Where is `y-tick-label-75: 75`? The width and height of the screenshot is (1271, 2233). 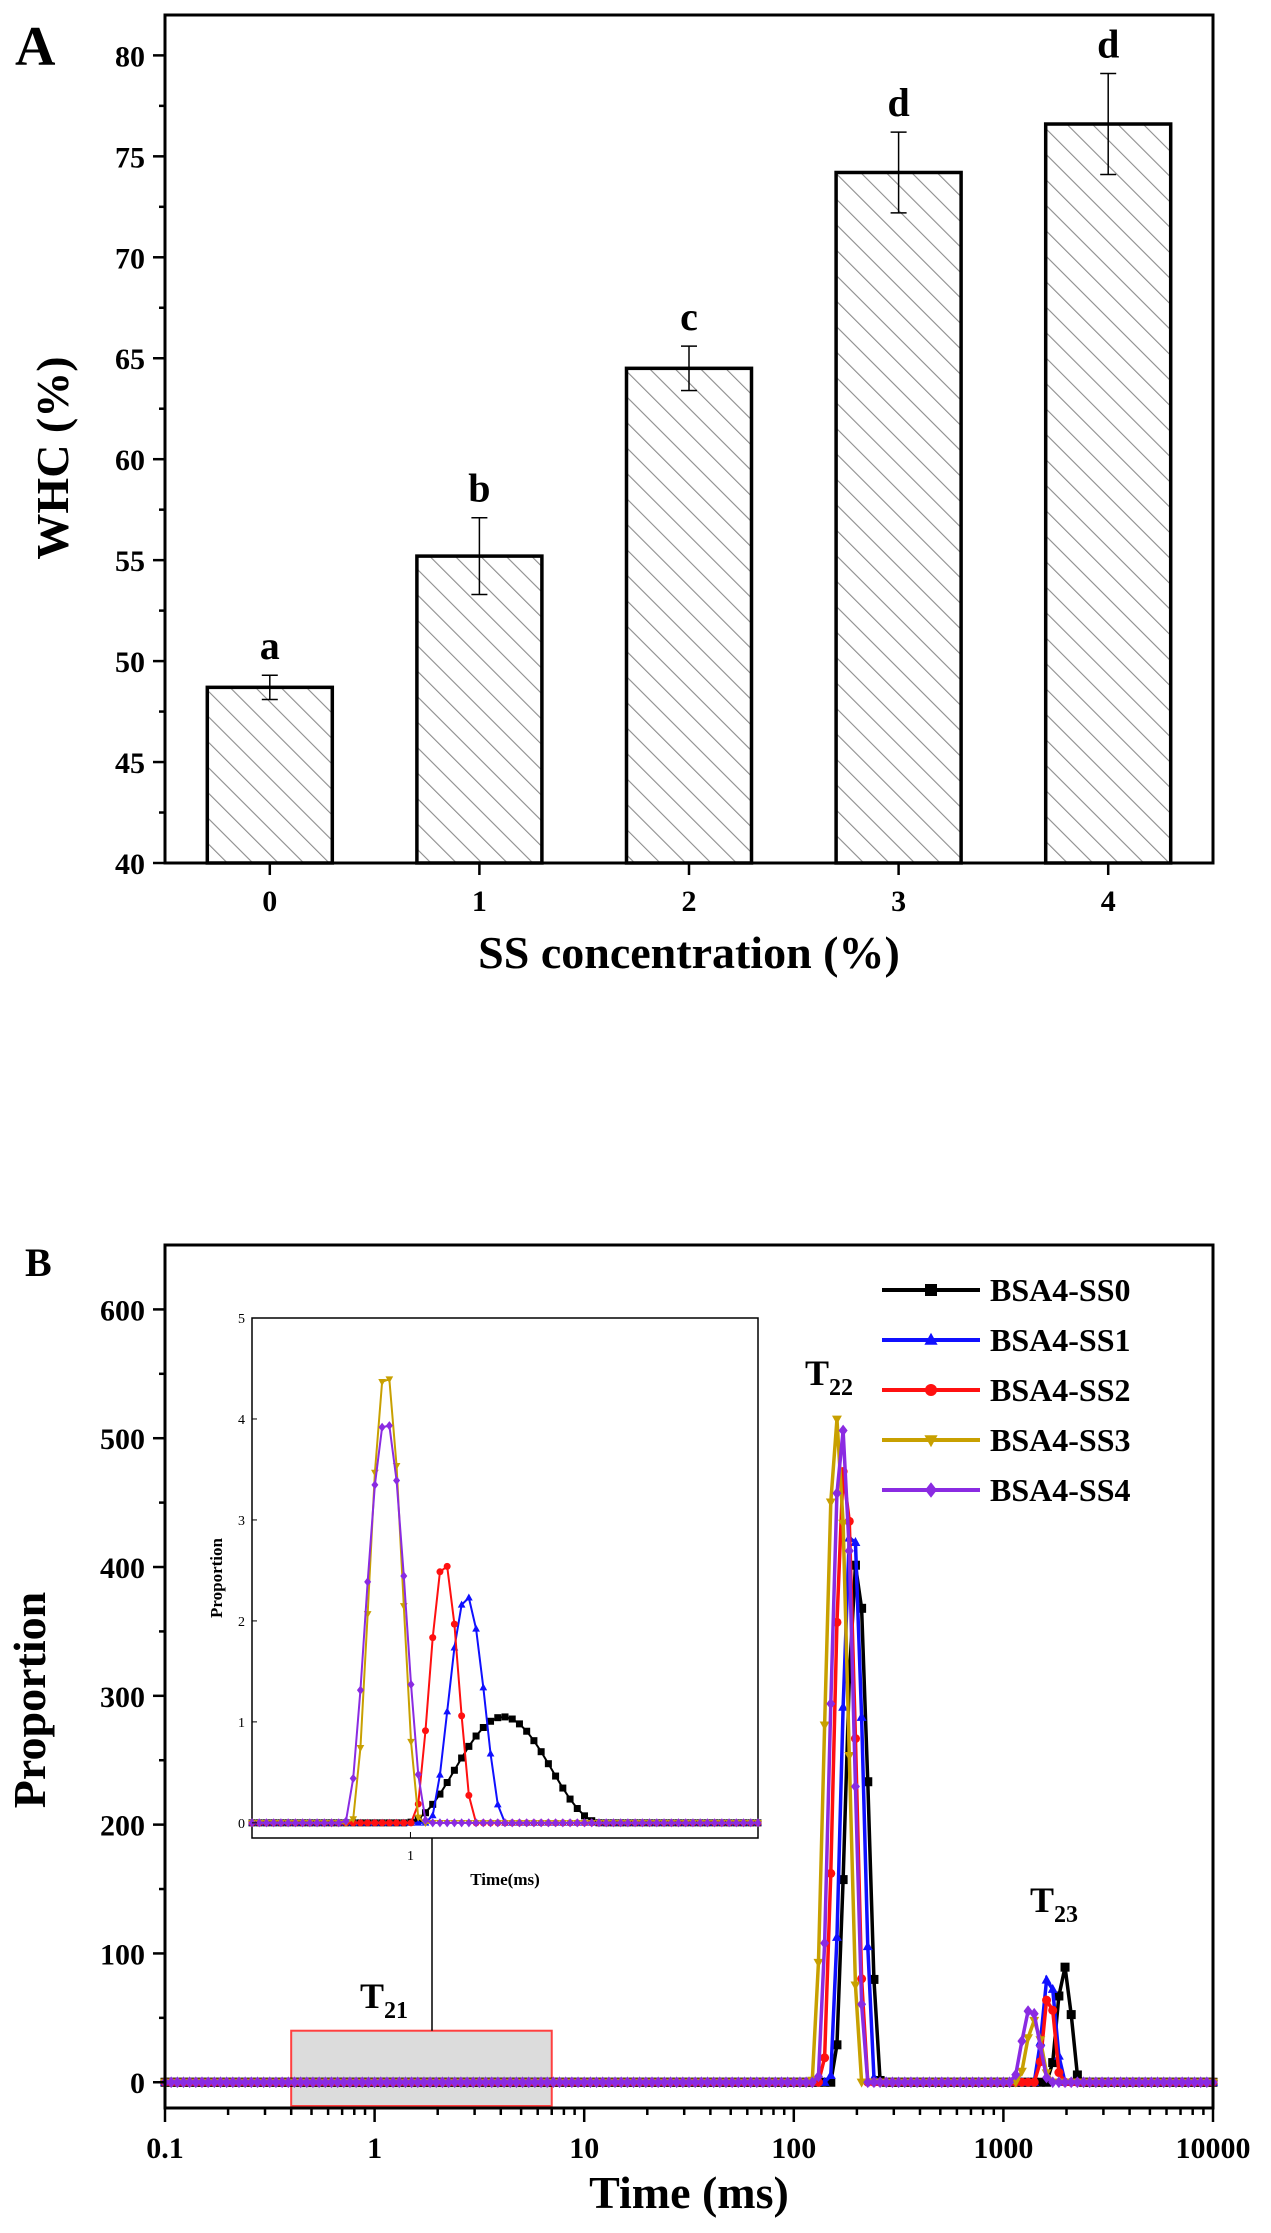 y-tick-label-75: 75 is located at coordinates (130, 157).